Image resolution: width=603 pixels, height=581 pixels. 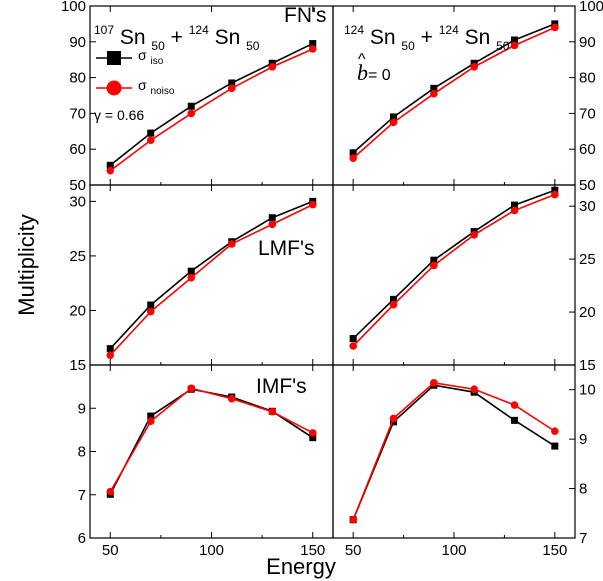 I want to click on y-tick-label: 15, so click(x=77, y=365).